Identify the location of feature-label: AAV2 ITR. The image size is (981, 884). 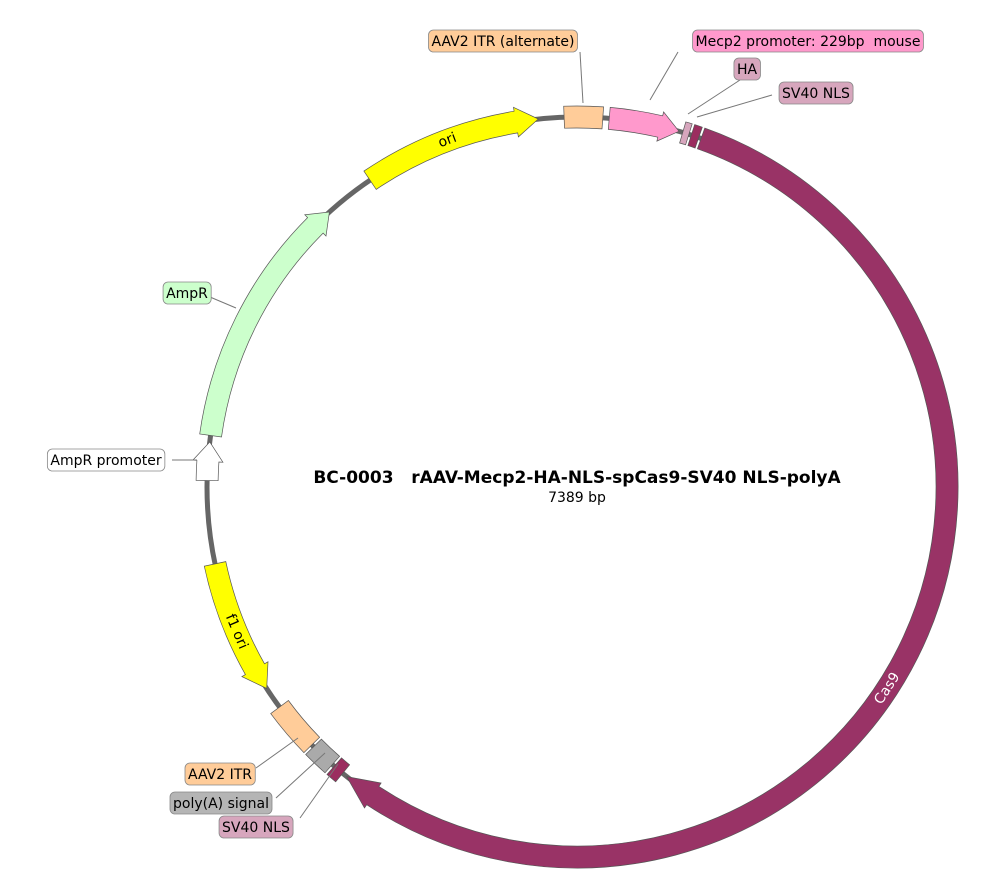
(220, 775).